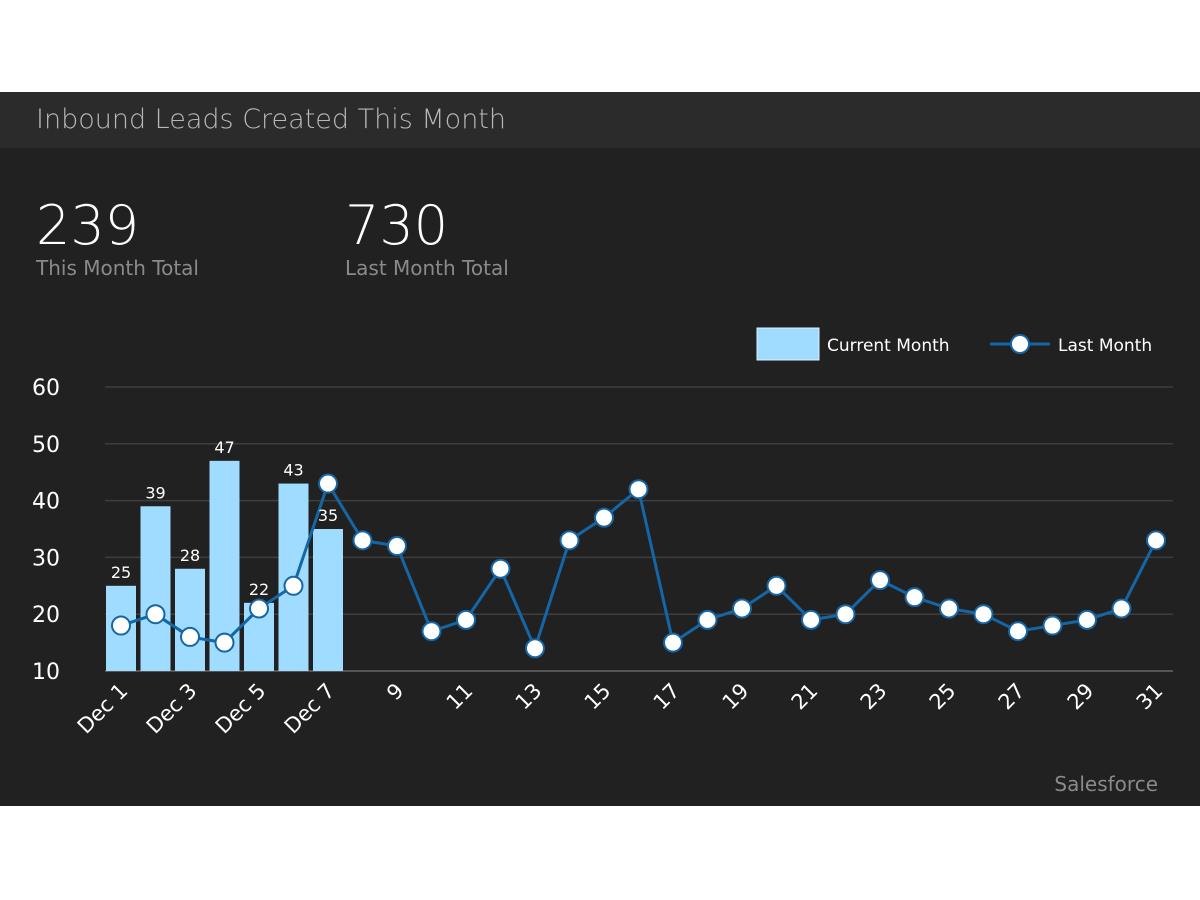  Describe the element at coordinates (1081, 697) in the screenshot. I see `x-tick-label: 29` at that location.